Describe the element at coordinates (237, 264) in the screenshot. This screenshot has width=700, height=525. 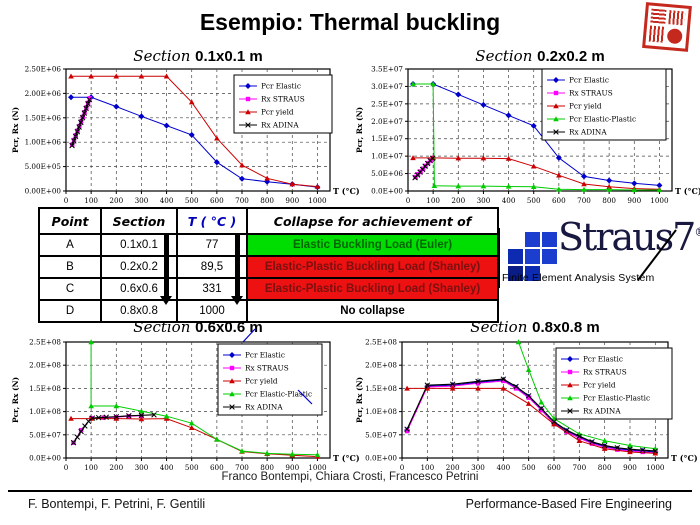
I see `temperature-increase-arrow` at that location.